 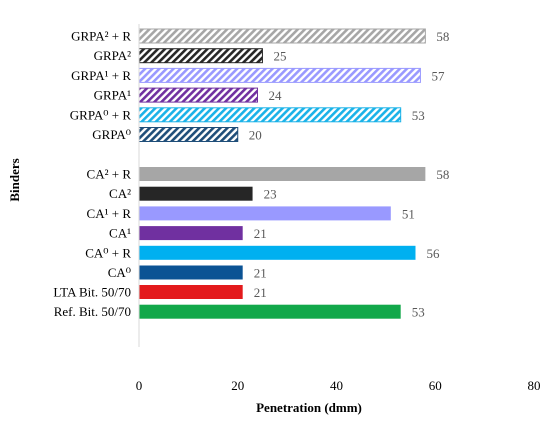 I want to click on value-label-2: 57, so click(x=438, y=75).